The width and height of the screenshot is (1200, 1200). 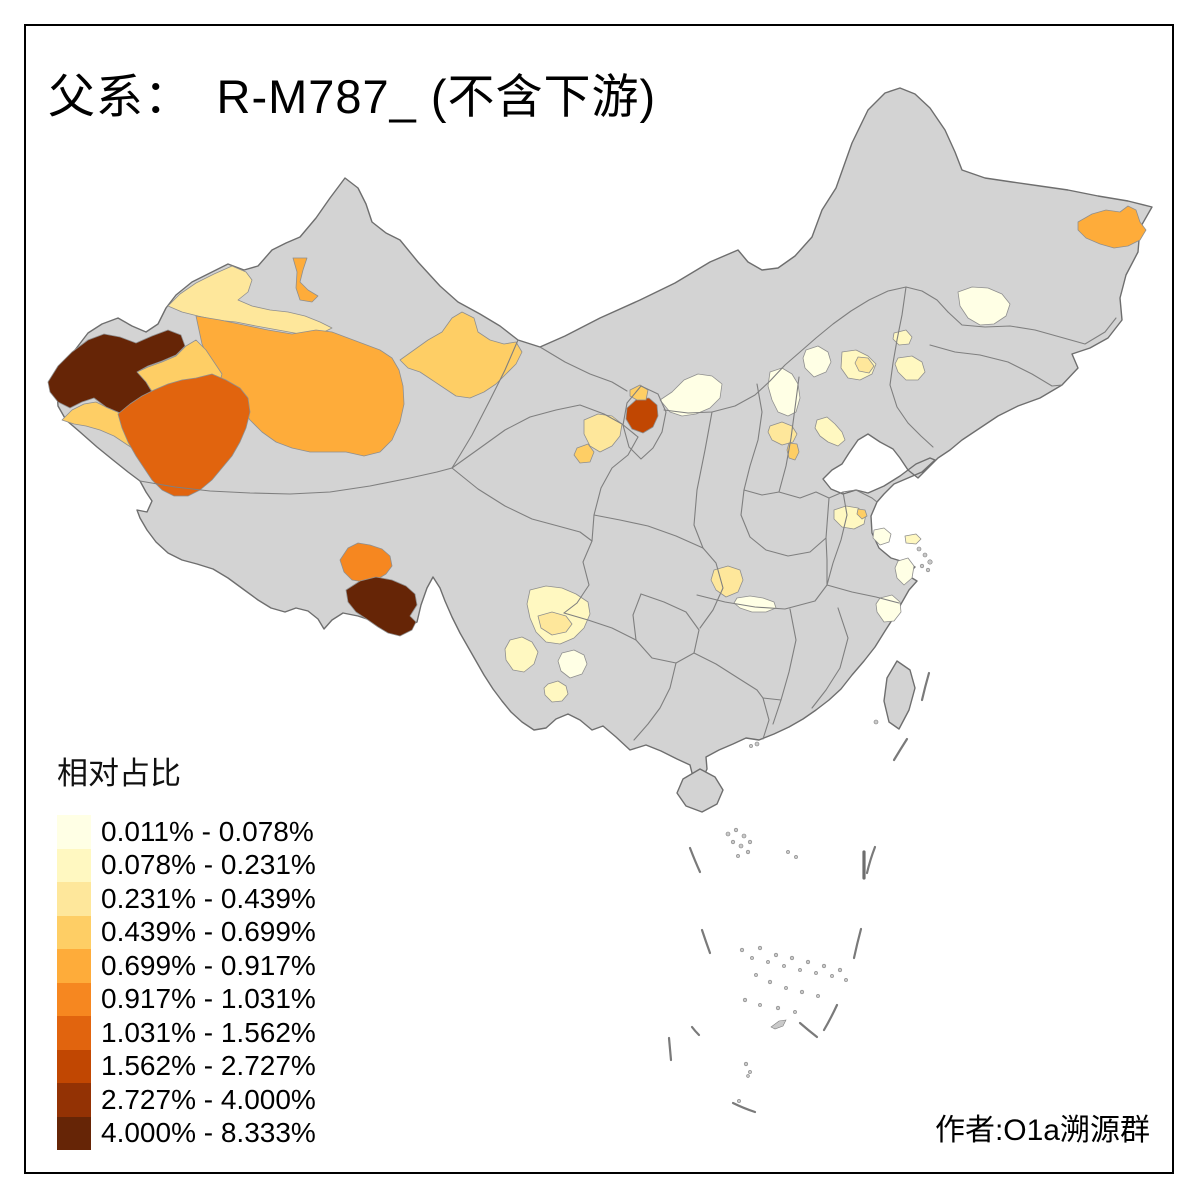 I want to click on legend-row: 4.000% - 8.333%, so click(x=186, y=1133).